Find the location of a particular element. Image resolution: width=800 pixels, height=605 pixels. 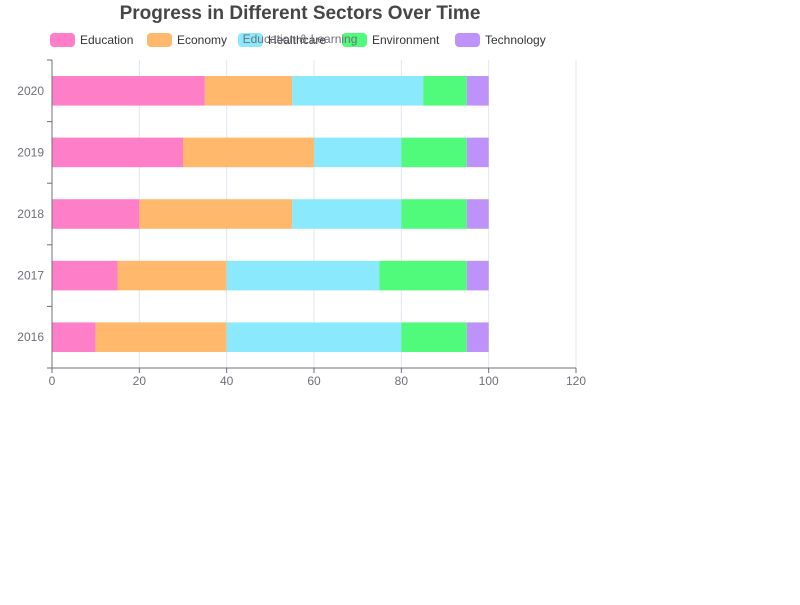

bar-economy-2016 is located at coordinates (161, 337).